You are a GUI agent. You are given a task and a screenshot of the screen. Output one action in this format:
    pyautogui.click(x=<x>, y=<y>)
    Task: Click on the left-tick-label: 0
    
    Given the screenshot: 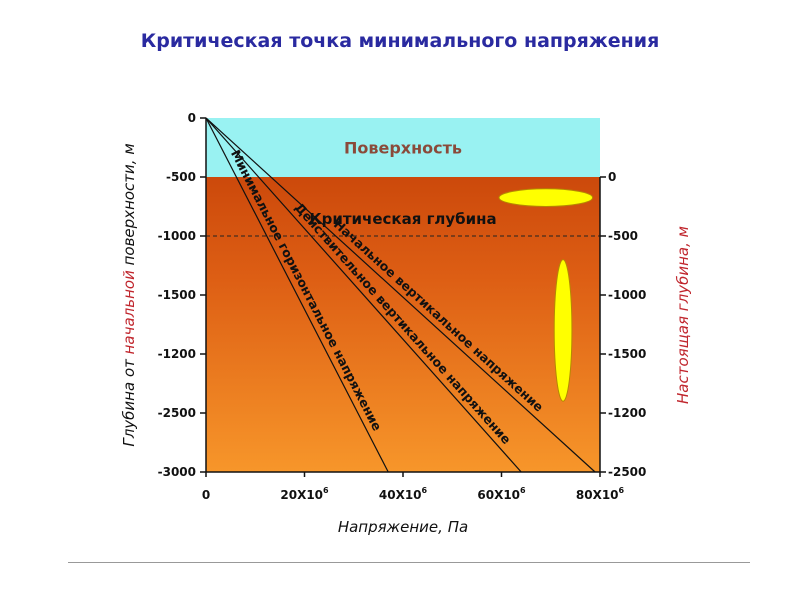 What is the action you would take?
    pyautogui.click(x=192, y=118)
    